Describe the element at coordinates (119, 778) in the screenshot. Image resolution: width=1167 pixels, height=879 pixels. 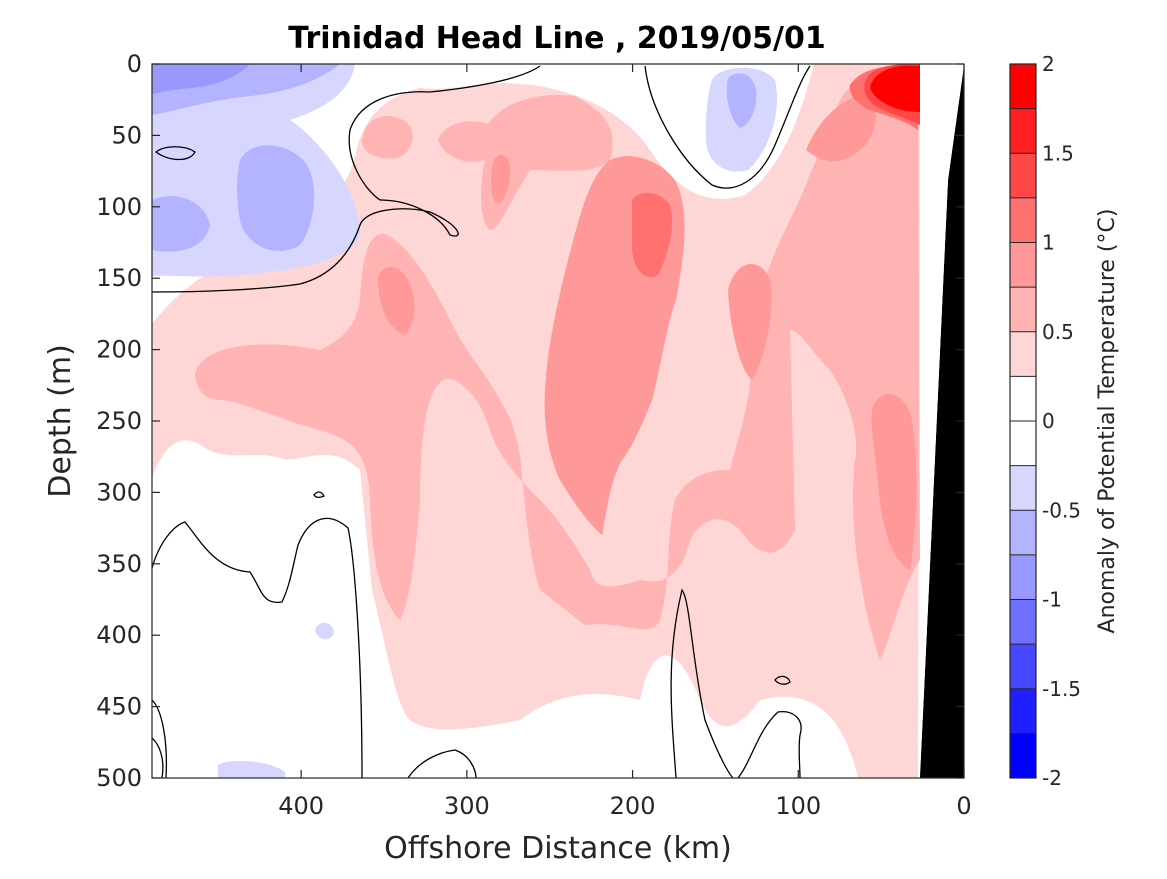
I see `y-tick-label: 500` at that location.